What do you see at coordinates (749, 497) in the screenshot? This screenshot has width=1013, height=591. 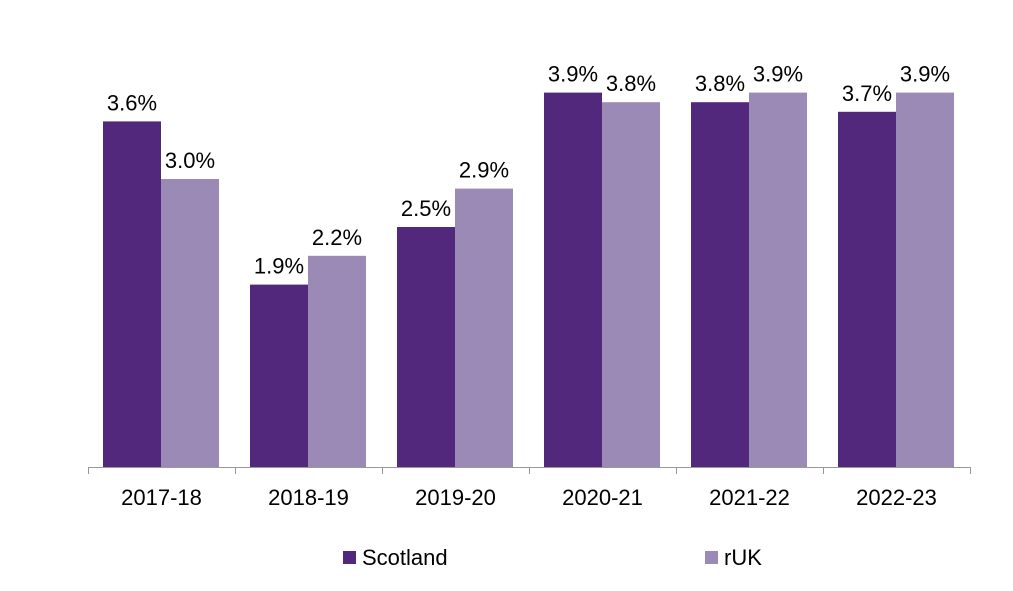 I see `x-tick-label-2021-22: 2021-22` at bounding box center [749, 497].